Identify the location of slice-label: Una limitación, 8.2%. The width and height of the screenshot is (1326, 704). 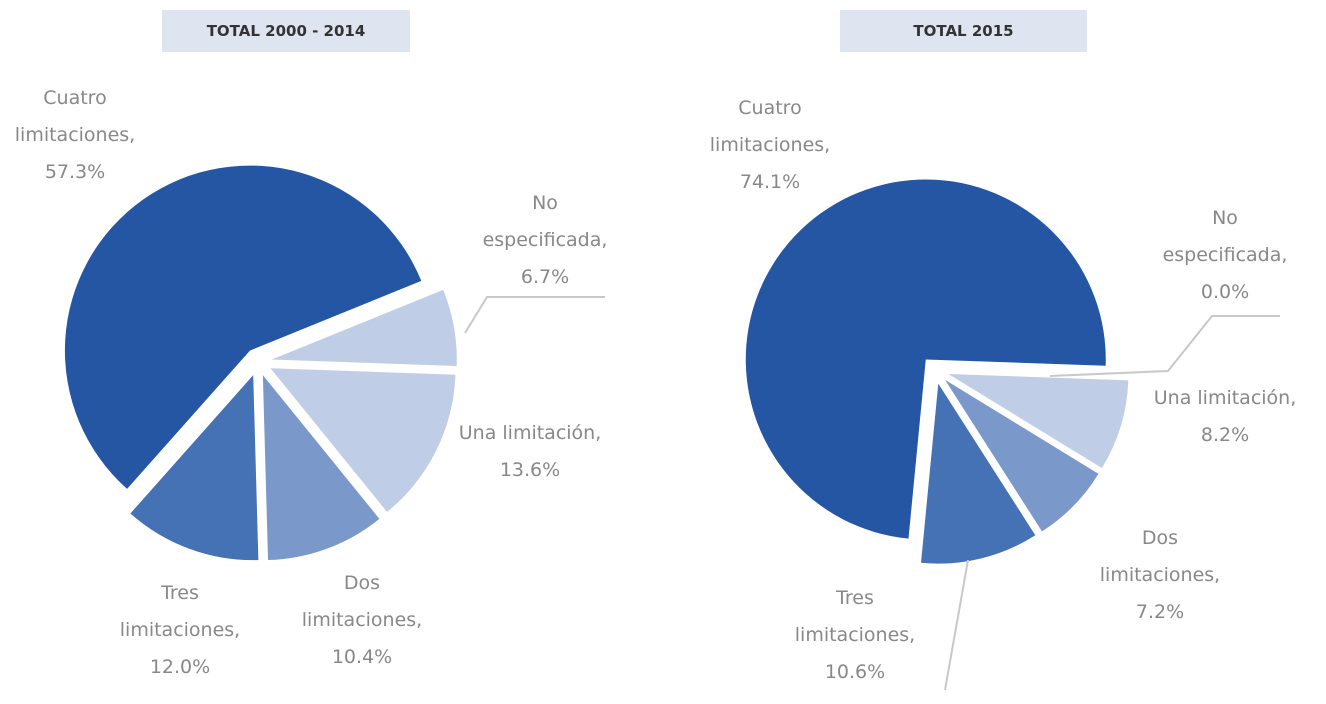
(1225, 417).